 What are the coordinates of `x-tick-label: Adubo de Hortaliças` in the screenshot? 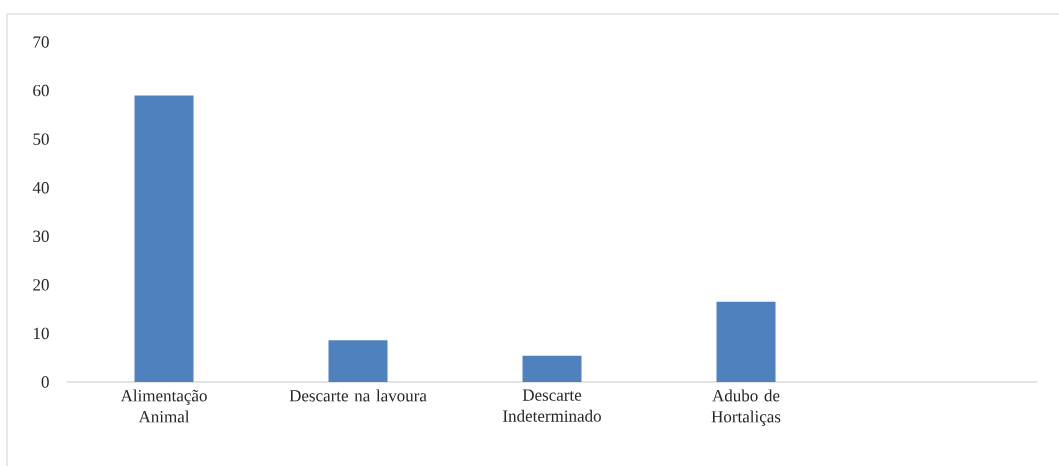 It's located at (746, 407).